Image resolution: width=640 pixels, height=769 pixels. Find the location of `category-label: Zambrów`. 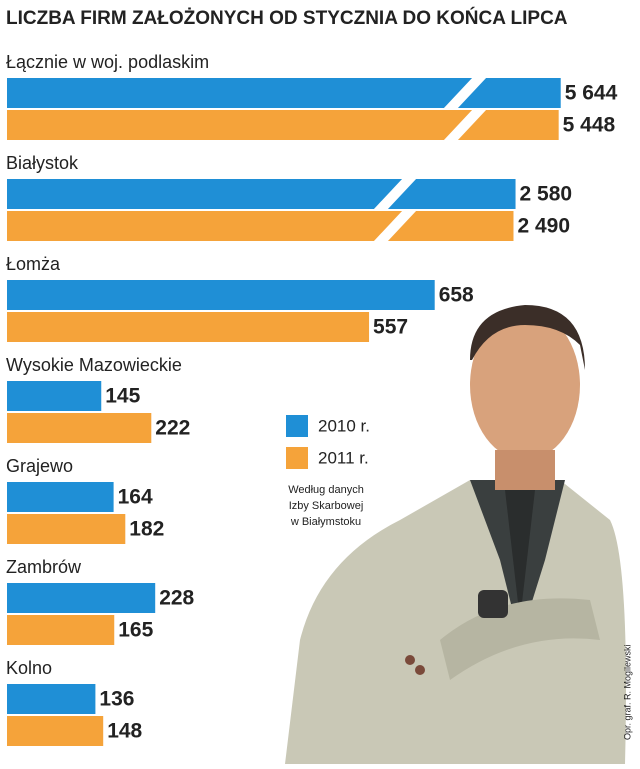

category-label: Zambrów is located at coordinates (44, 567).